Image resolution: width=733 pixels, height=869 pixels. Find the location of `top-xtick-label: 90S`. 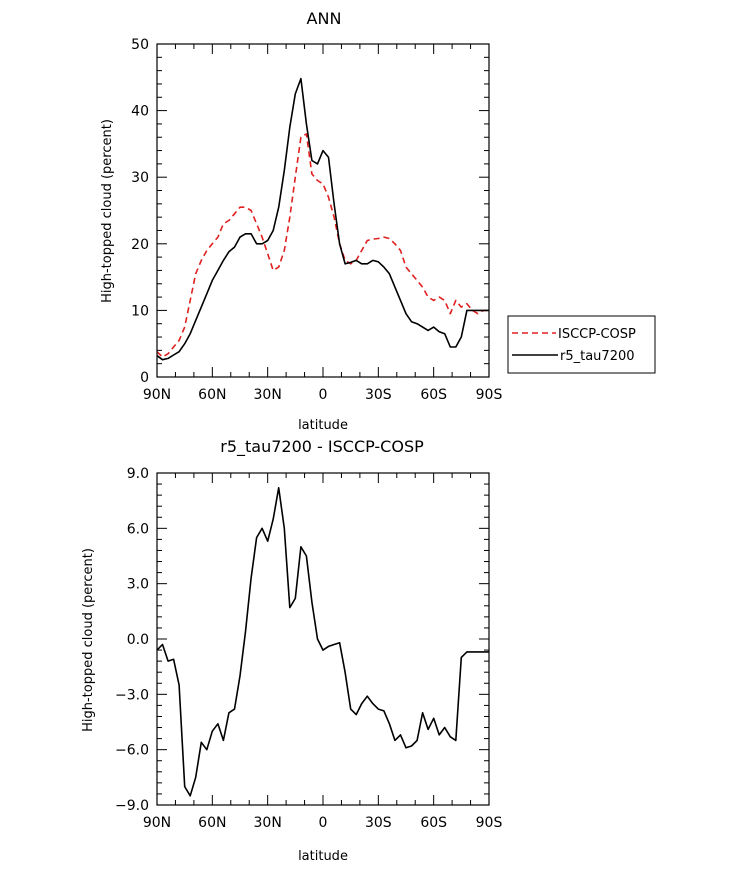

top-xtick-label: 90S is located at coordinates (489, 395).